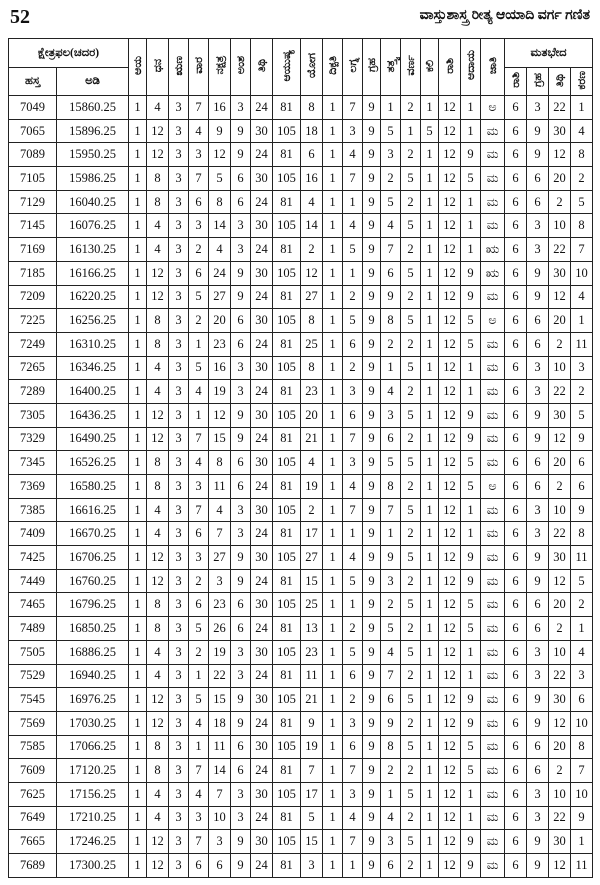 The image size is (600, 885). Describe the element at coordinates (301, 770) in the screenshot. I see `table-row: 7609 17120.25 1 8 3 7 14 6 24 81 7 1 7 9 2 2 1 12 5 ಮ 6 6 2 7` at that location.